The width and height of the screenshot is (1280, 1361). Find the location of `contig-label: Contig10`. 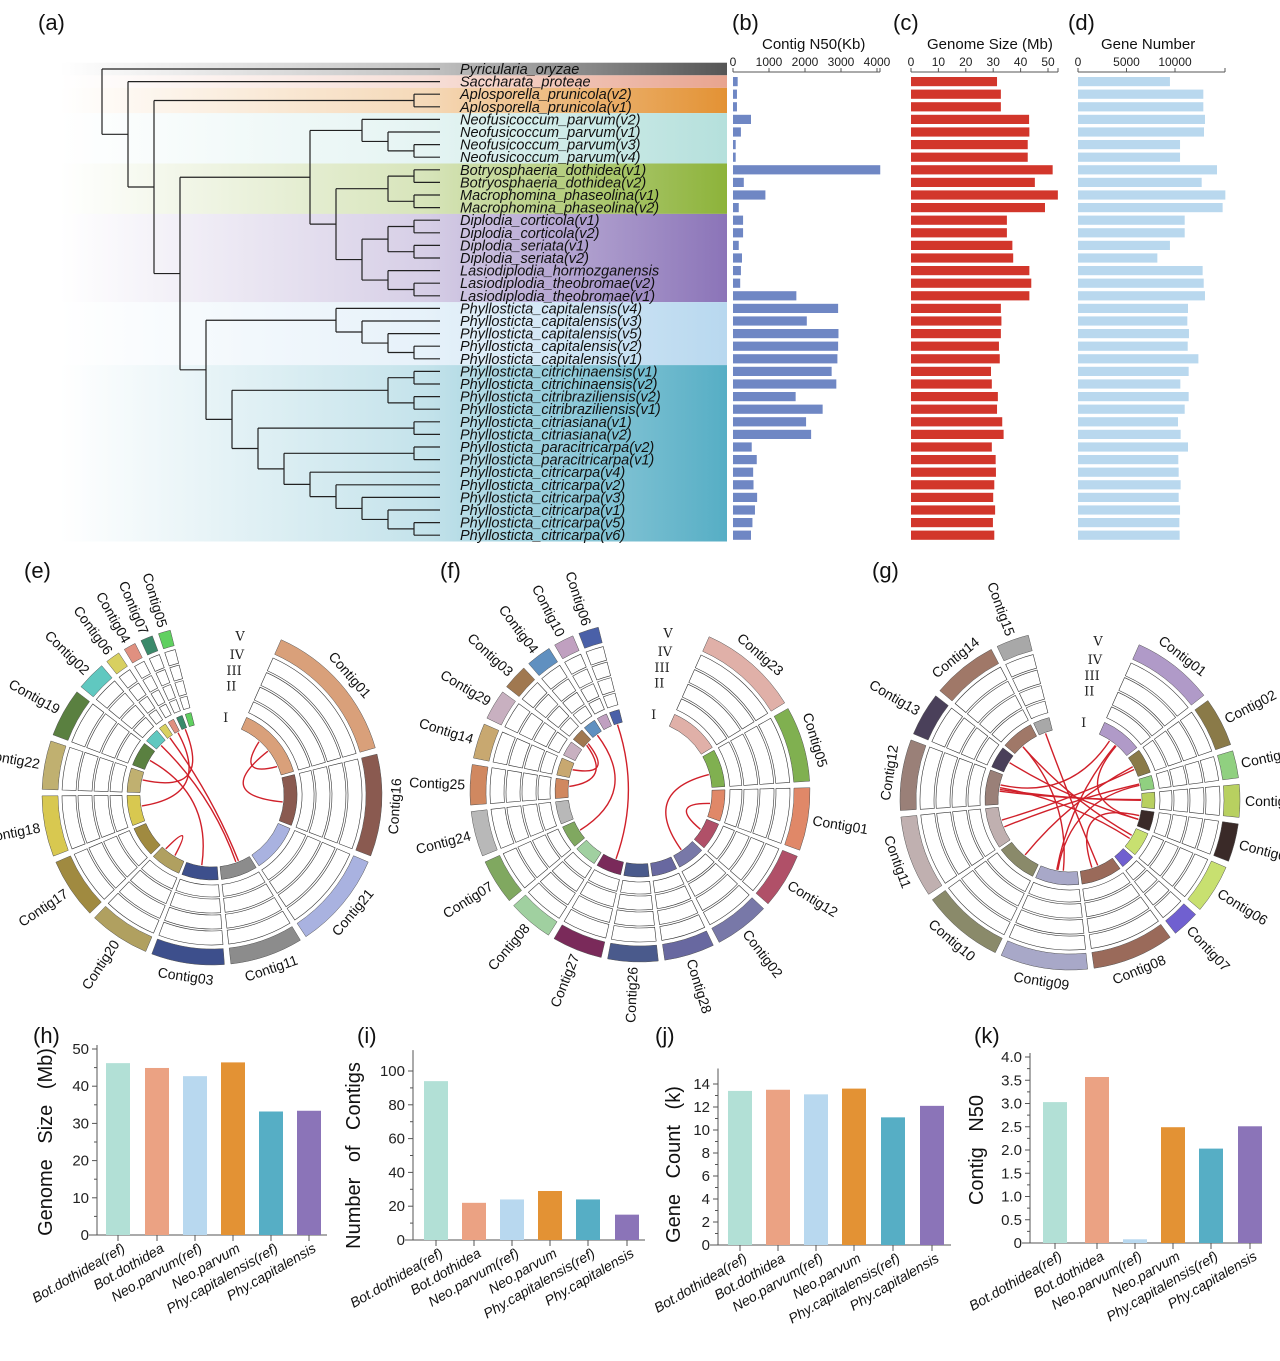

contig-label: Contig10 is located at coordinates (549, 610).